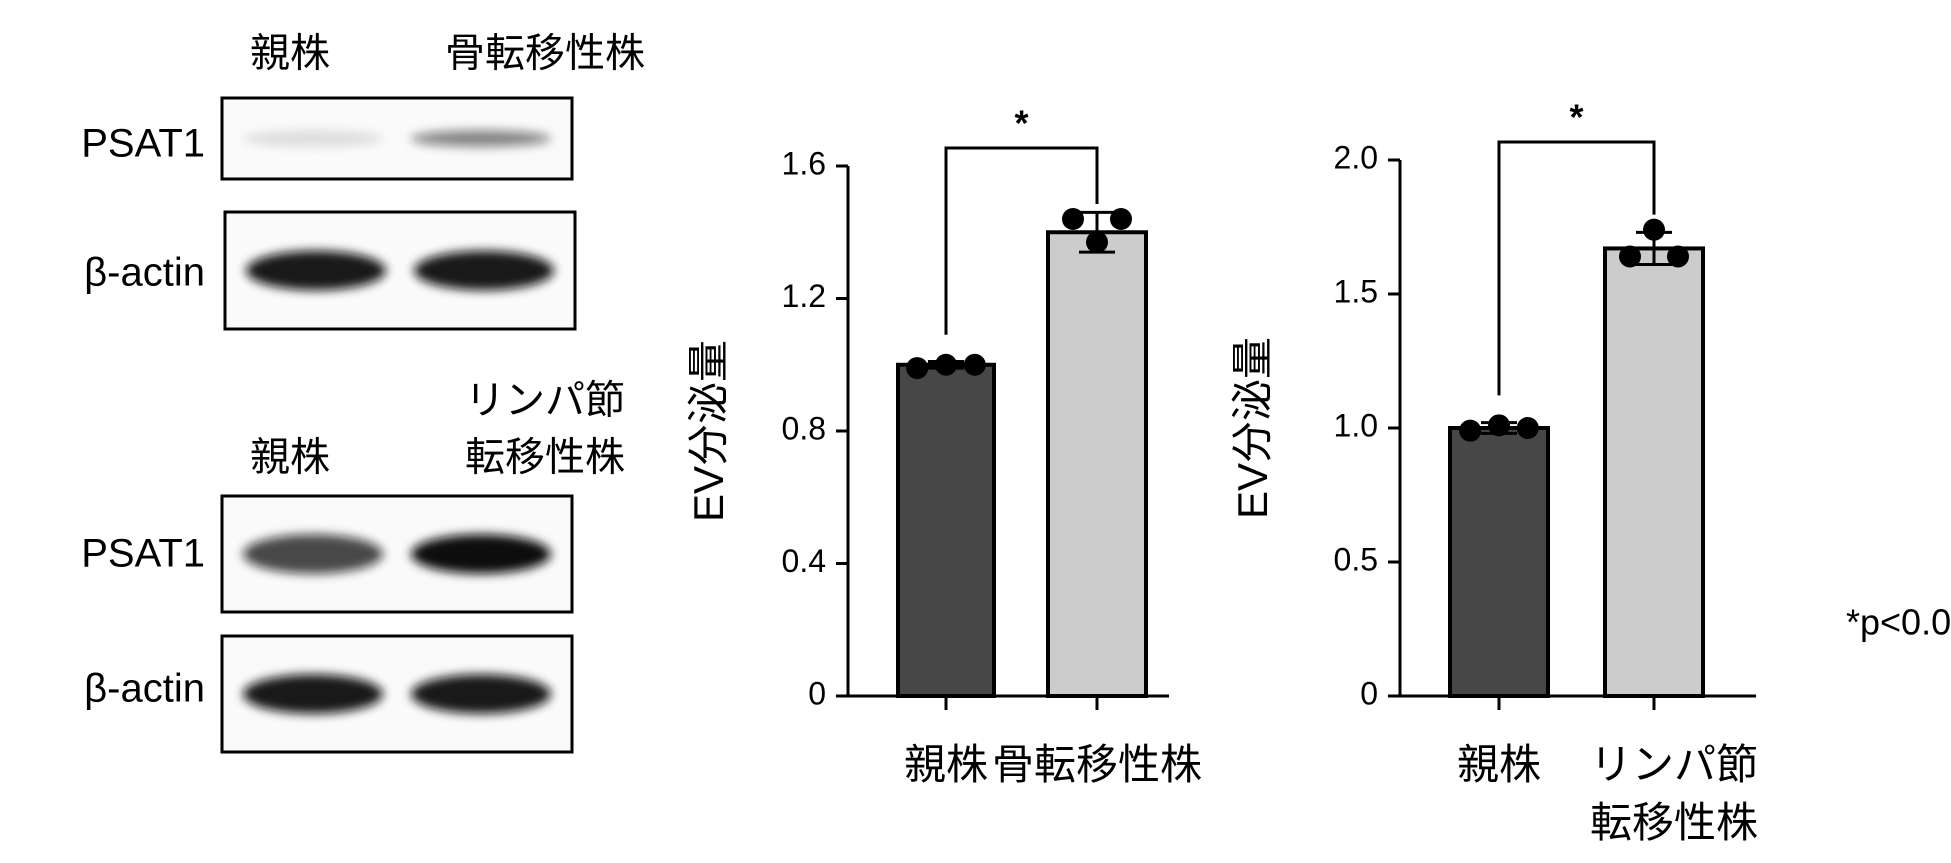 The width and height of the screenshot is (1951, 863). I want to click on y-tick-label: 1.6, so click(804, 163).